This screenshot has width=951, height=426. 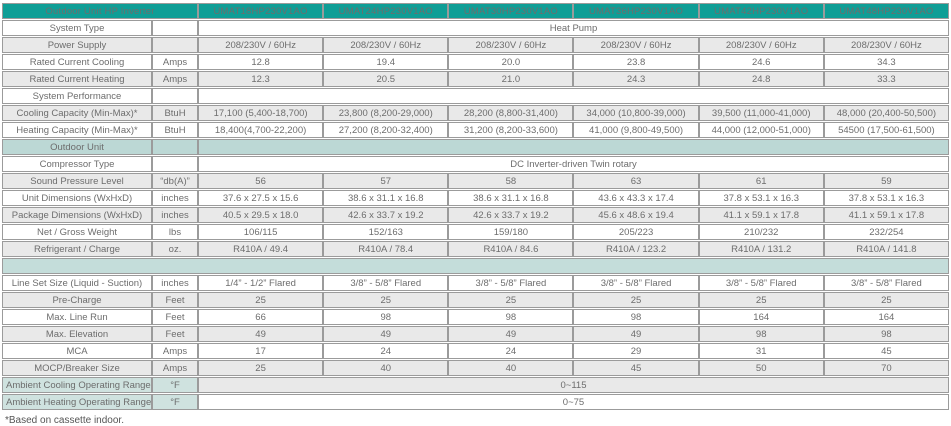 I want to click on value-cell: 29, so click(x=636, y=351).